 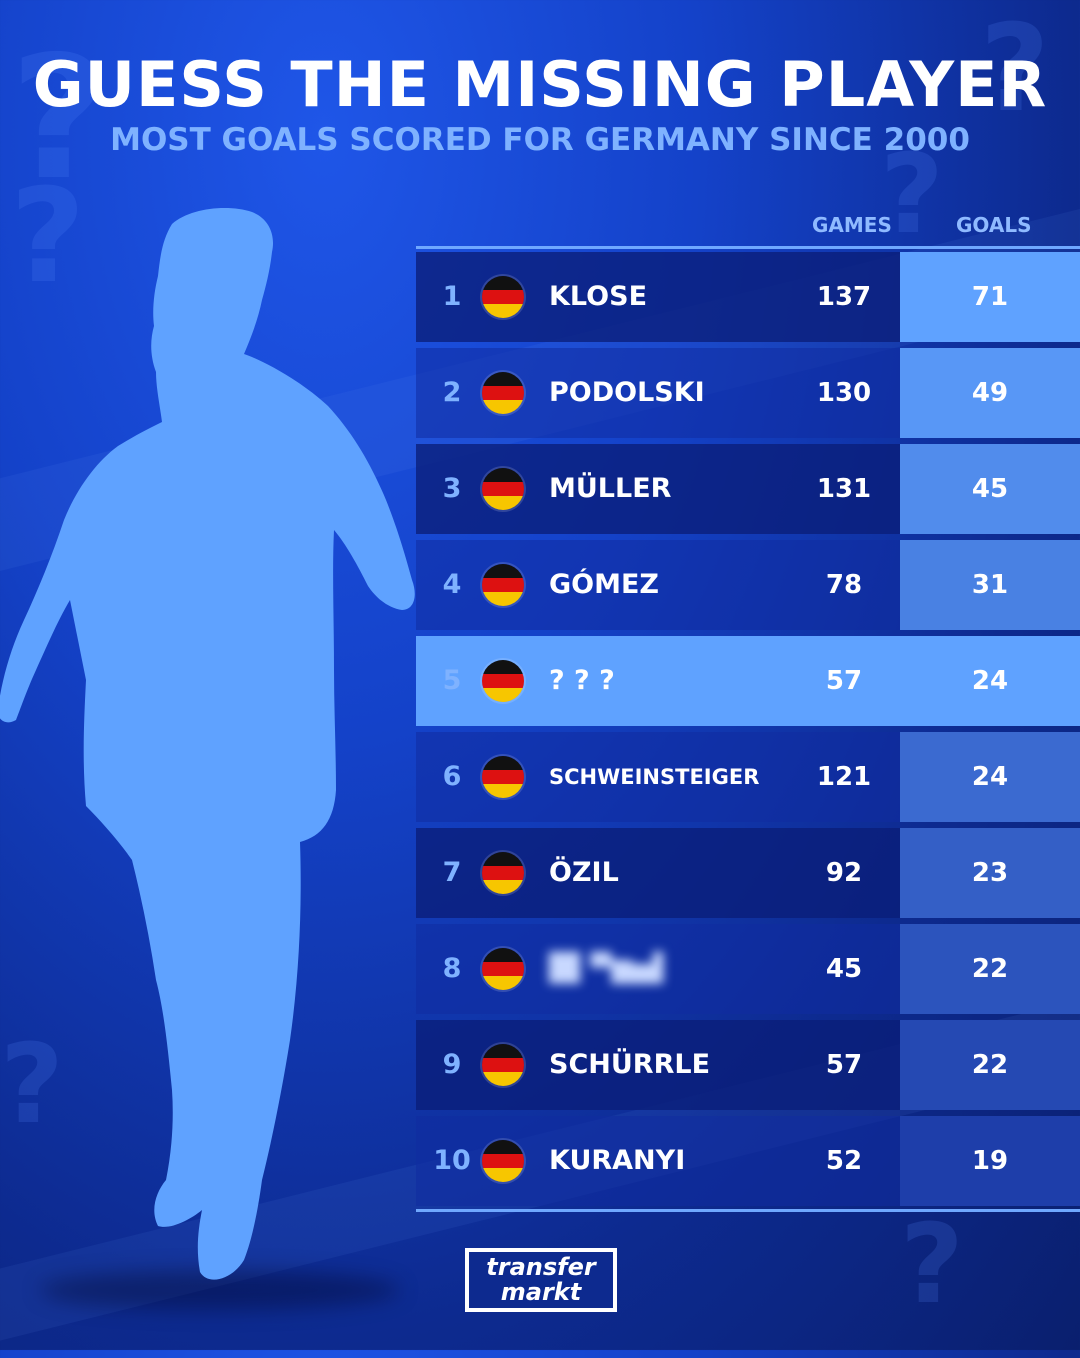 What do you see at coordinates (844, 585) in the screenshot?
I see `games-value: 78` at bounding box center [844, 585].